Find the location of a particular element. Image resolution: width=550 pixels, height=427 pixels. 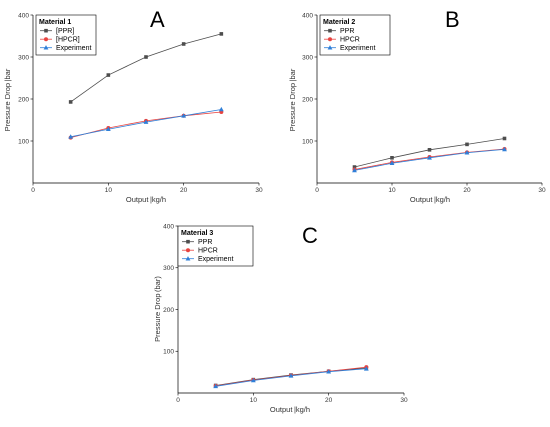

series-triangle-a is located at coordinates (146, 122).